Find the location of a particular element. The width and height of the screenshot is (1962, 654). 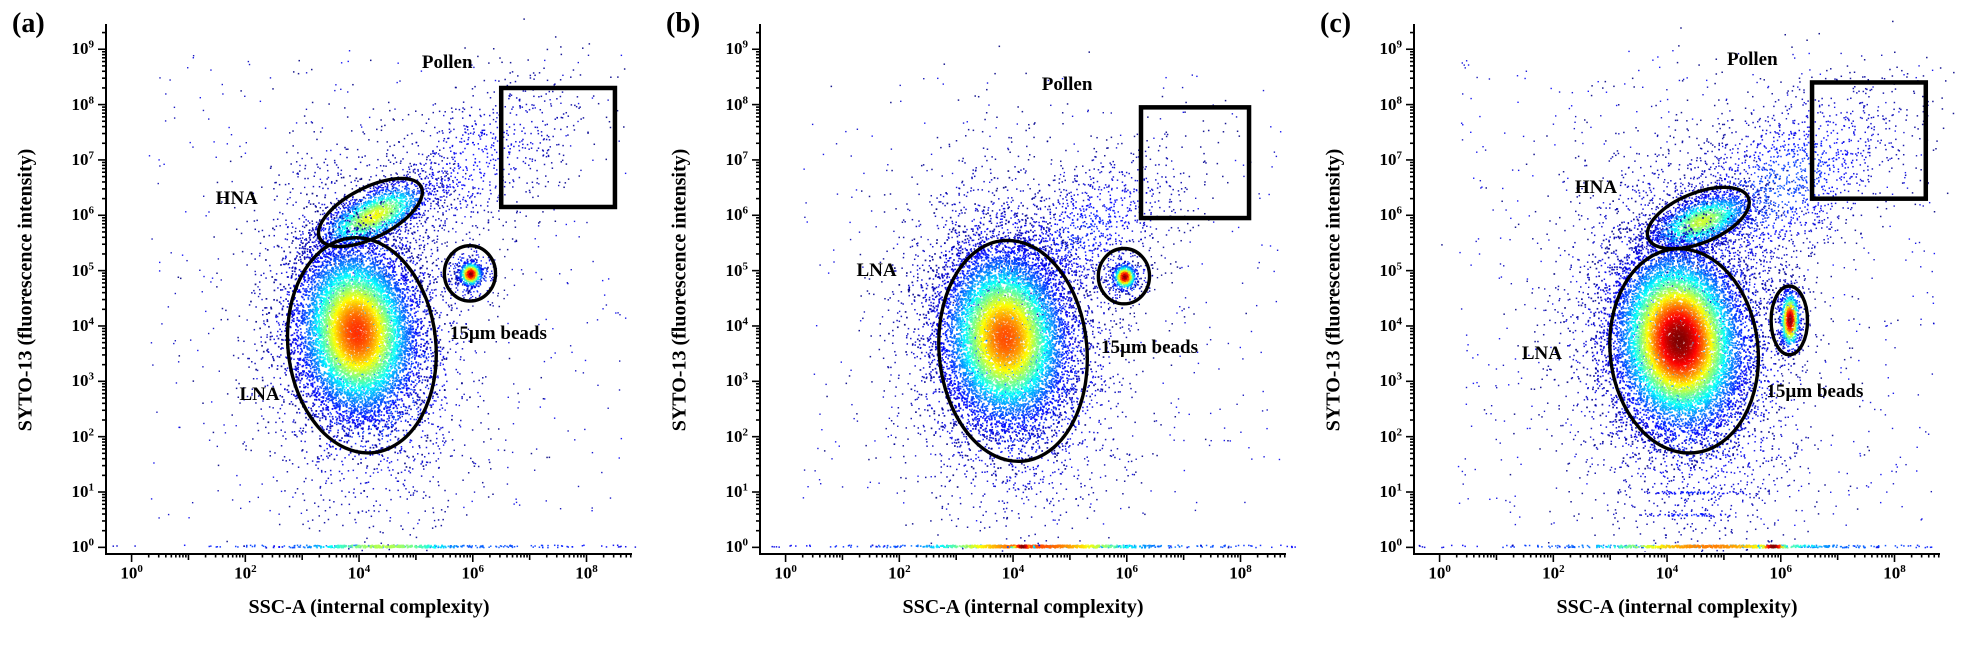

y-tick-label: 107 is located at coordinates (737, 159).